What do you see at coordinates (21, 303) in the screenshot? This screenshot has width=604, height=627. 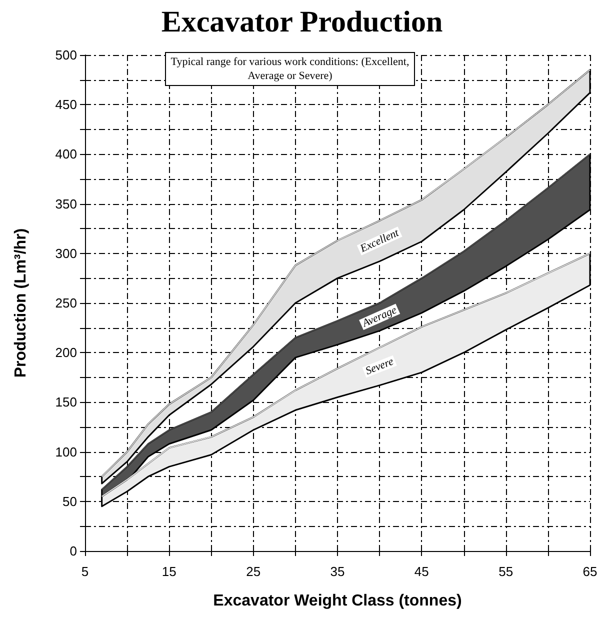 I see `y-axis-title: Production (Lm³/hr)` at bounding box center [21, 303].